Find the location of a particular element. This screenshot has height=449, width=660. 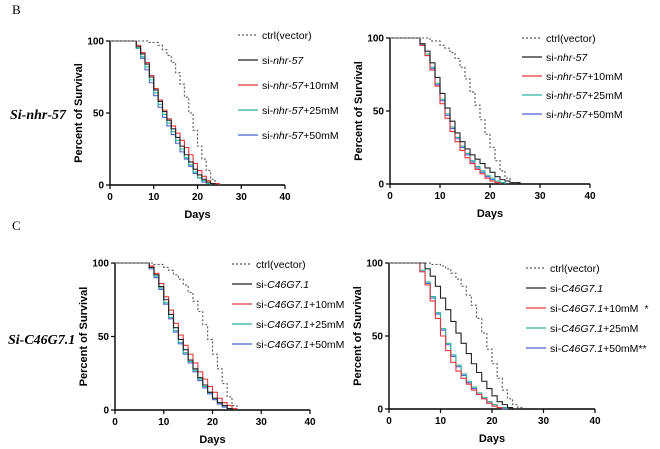

legend-label-si-nhr-57-25mm: si-nhr-57+25mM is located at coordinates (300, 111).